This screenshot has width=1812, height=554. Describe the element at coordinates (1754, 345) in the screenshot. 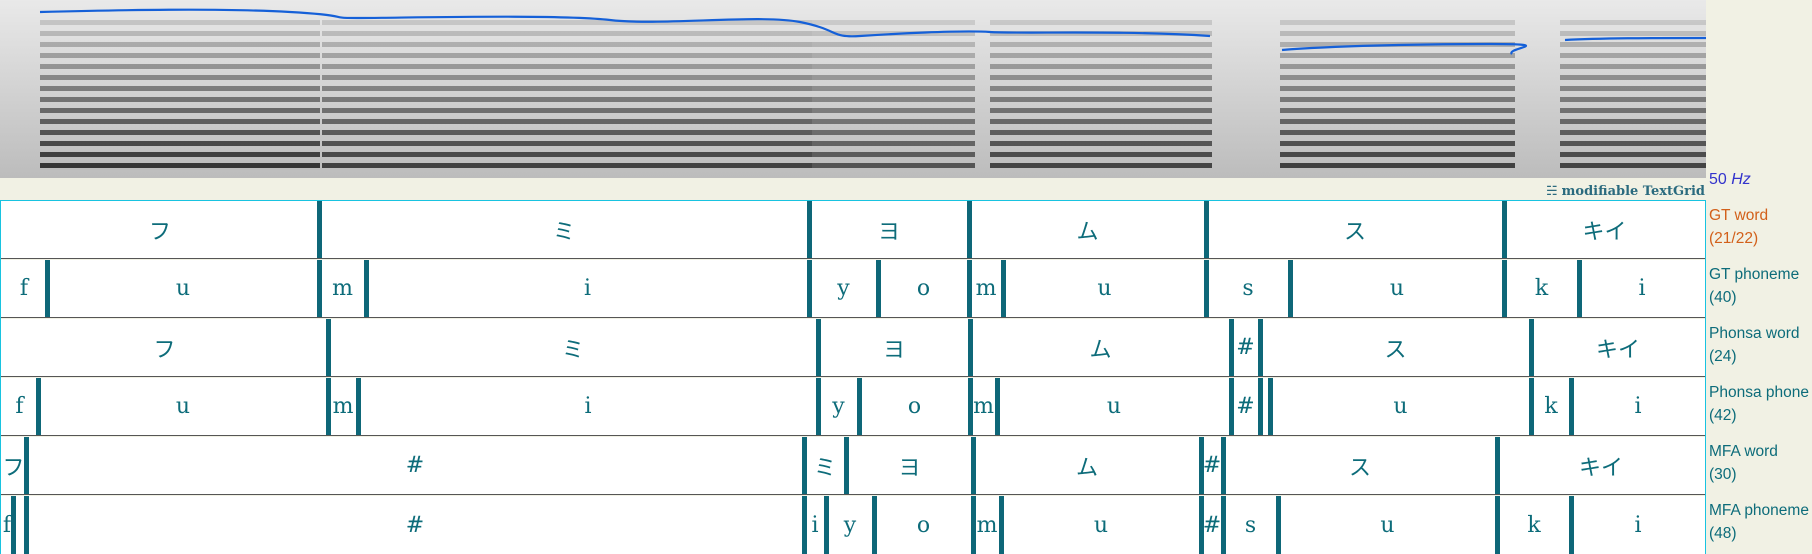

I see `tier-label: Phonsa word (24)` at that location.